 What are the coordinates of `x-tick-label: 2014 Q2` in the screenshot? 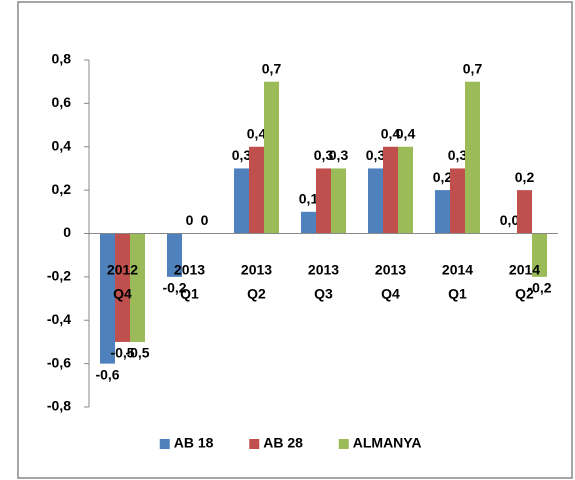 It's located at (524, 281).